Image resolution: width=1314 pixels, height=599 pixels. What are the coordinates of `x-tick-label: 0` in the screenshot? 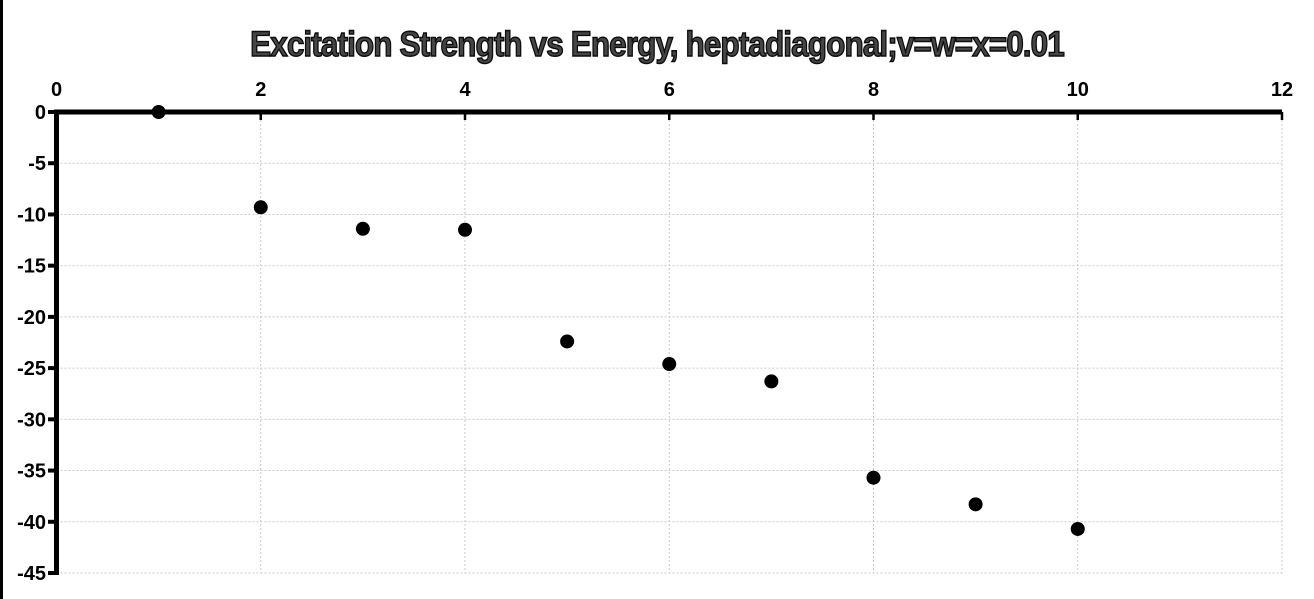 It's located at (56, 90).